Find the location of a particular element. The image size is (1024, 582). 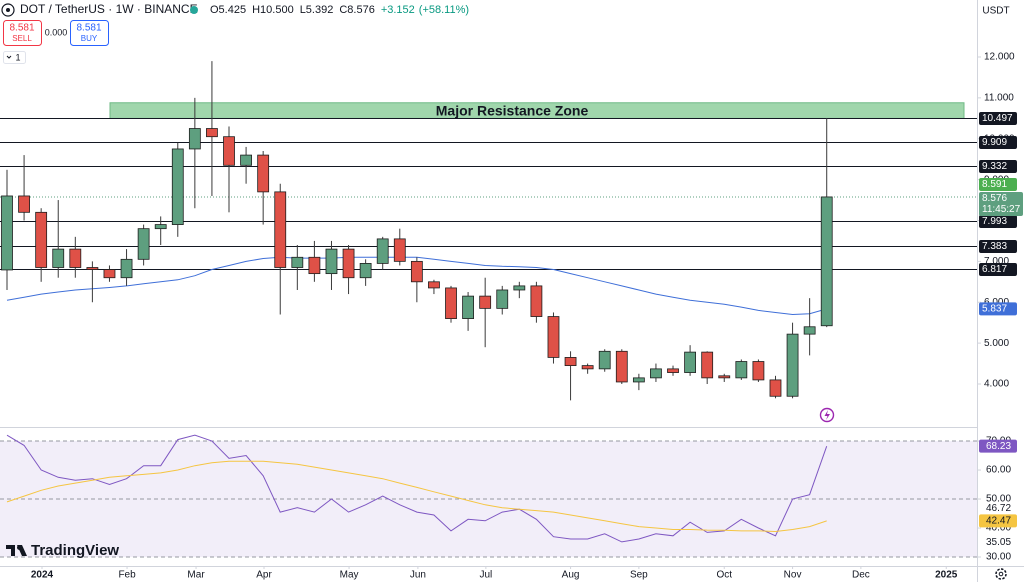

ma-box is located at coordinates (998, 309).